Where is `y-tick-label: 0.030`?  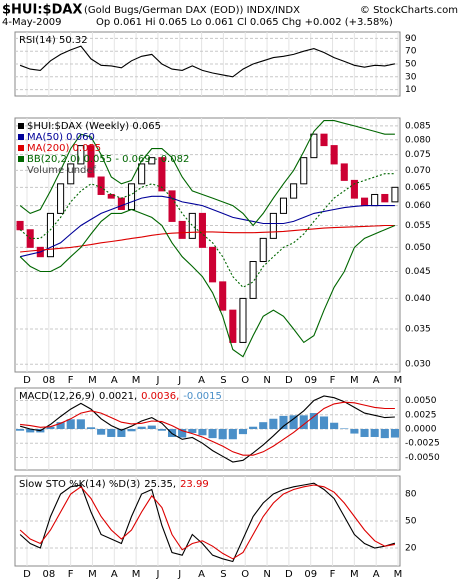 y-tick-label: 0.030 is located at coordinates (418, 365).